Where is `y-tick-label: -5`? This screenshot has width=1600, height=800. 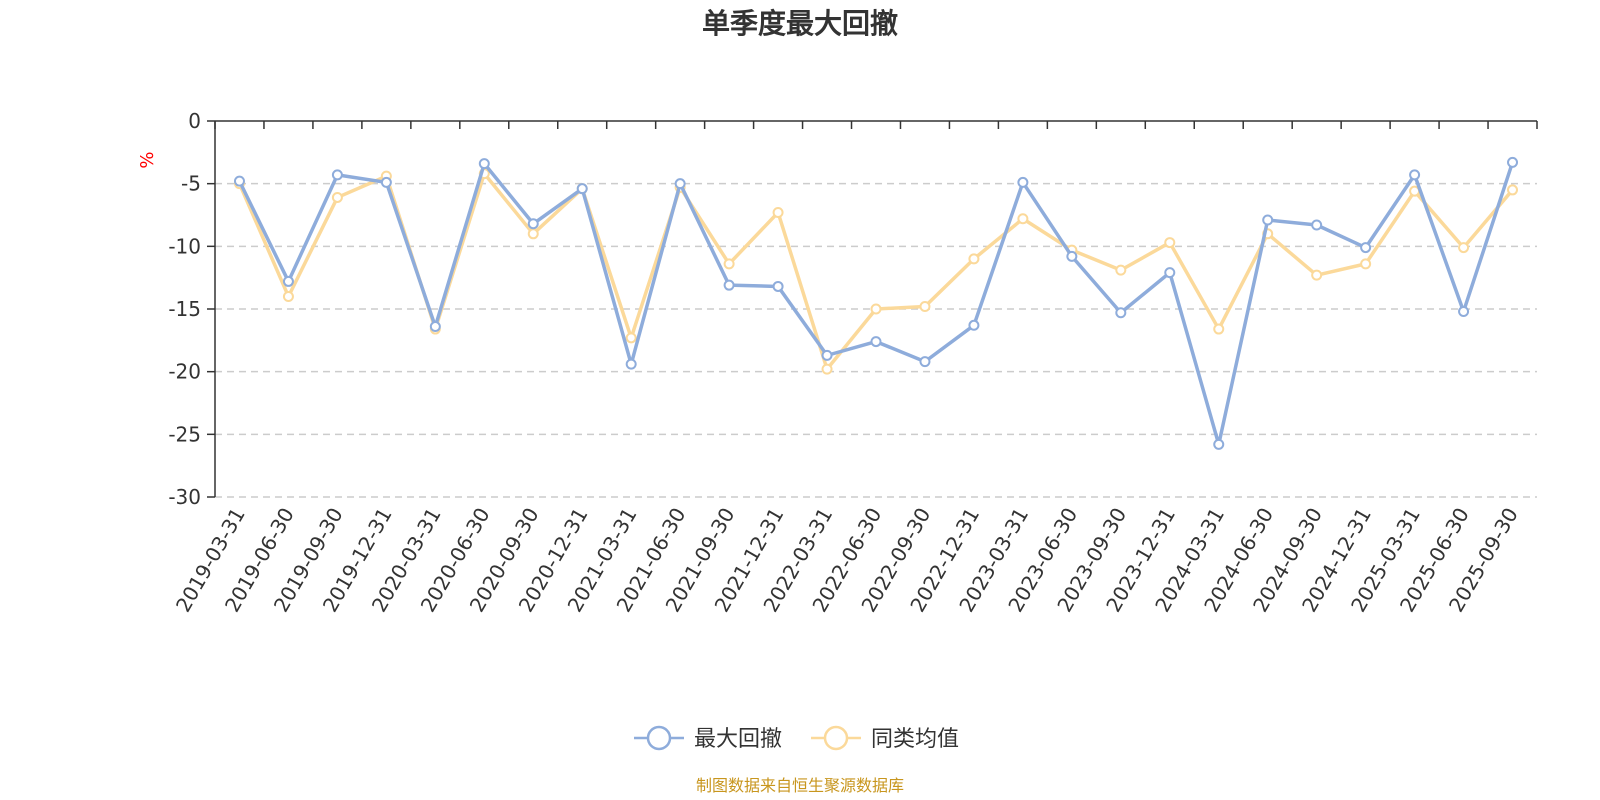
y-tick-label: -5 is located at coordinates (191, 184).